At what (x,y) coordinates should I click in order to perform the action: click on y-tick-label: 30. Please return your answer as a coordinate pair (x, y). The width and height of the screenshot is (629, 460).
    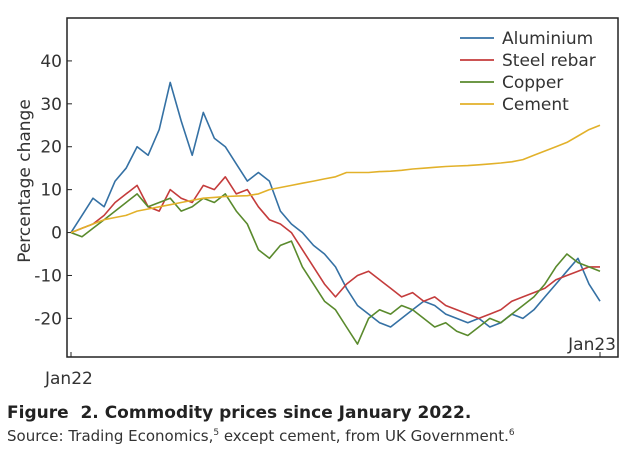
    Looking at the image, I should click on (51, 105).